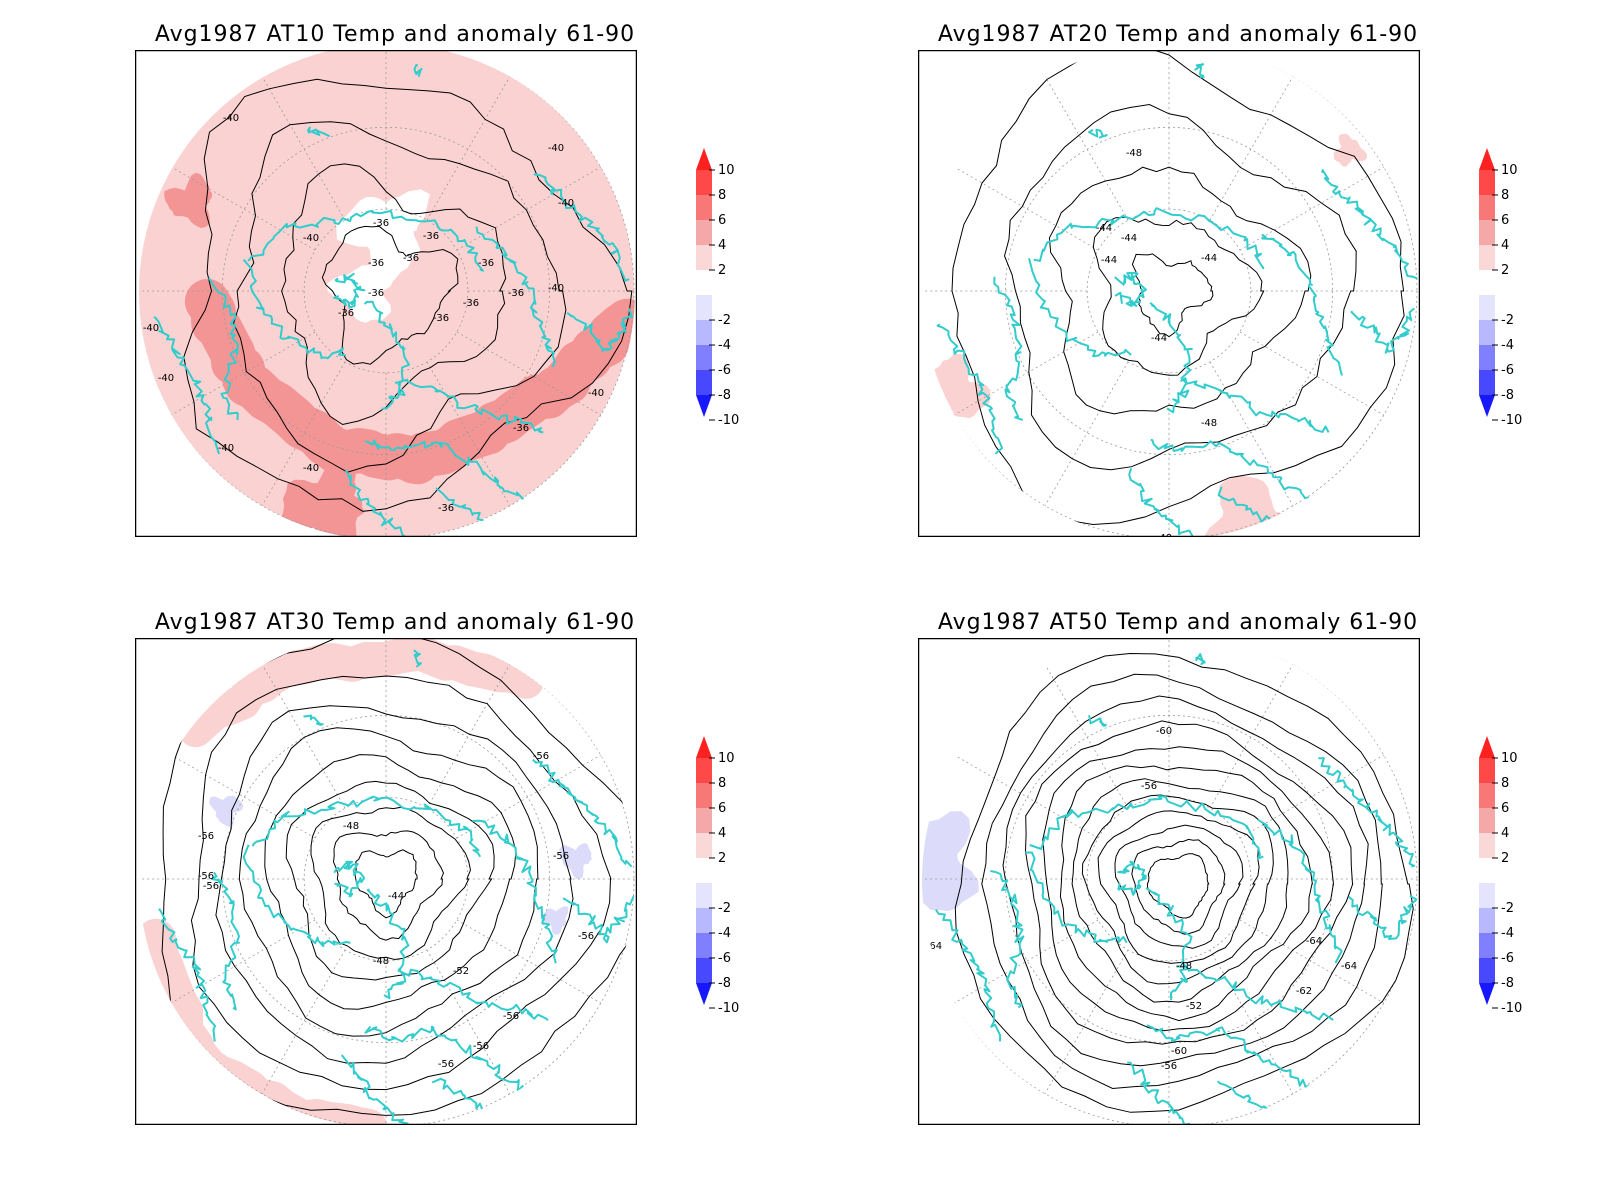 The width and height of the screenshot is (1600, 1200). I want to click on map-frame, so click(1169, 293).